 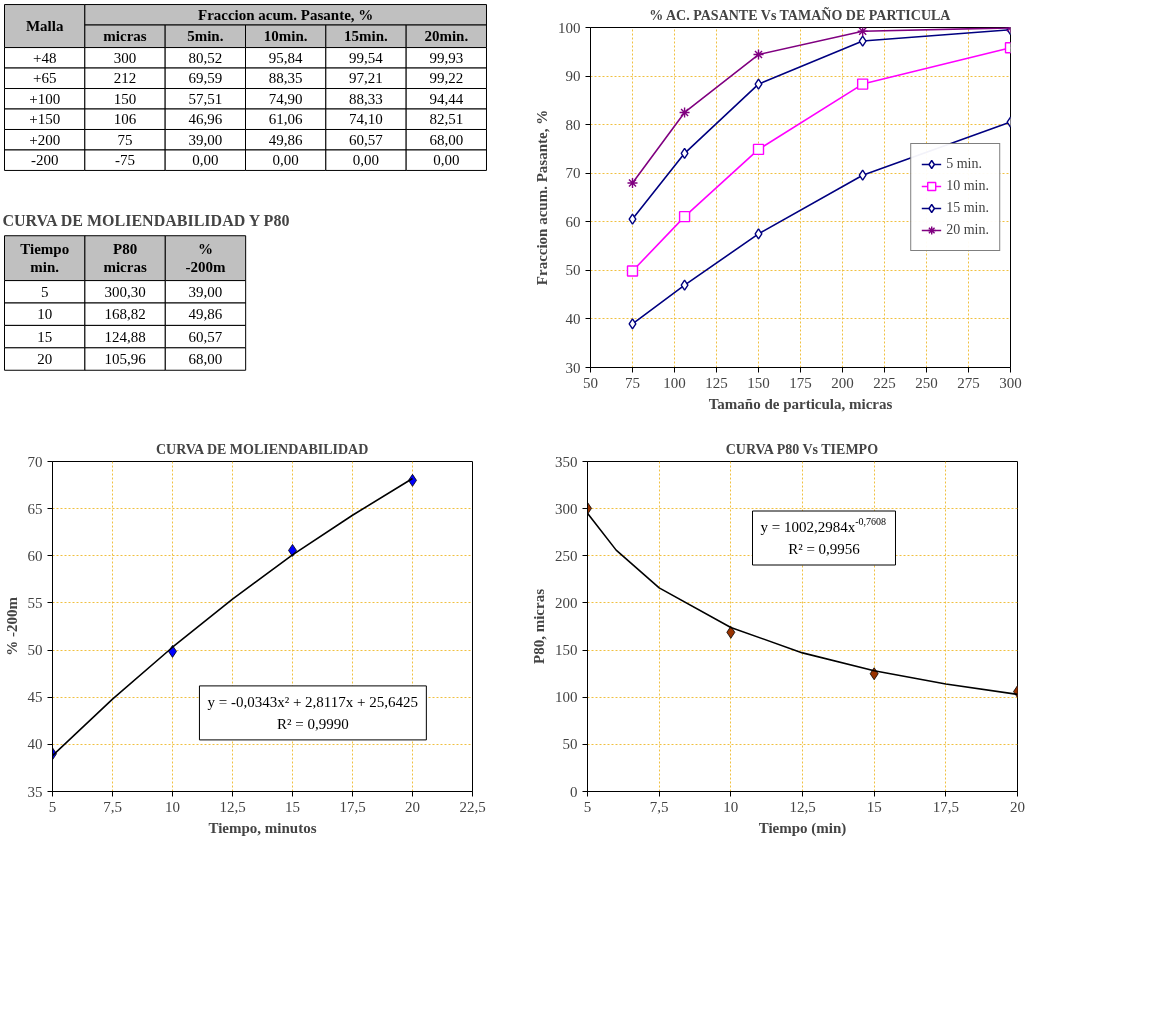 I want to click on y-tick-label: 0, so click(x=574, y=791).